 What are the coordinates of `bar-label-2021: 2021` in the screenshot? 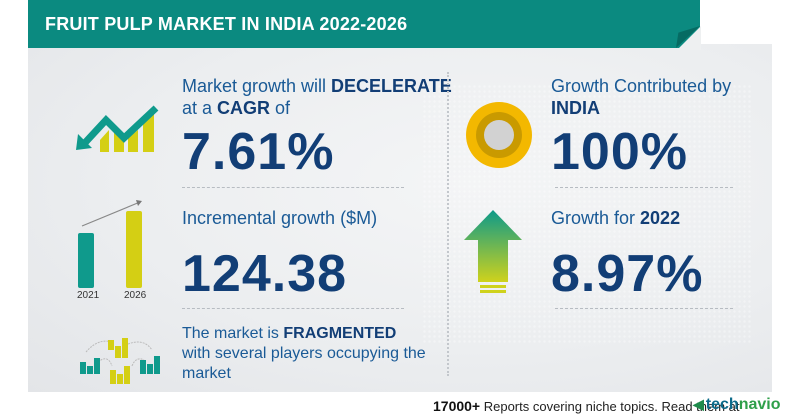 It's located at (88, 295).